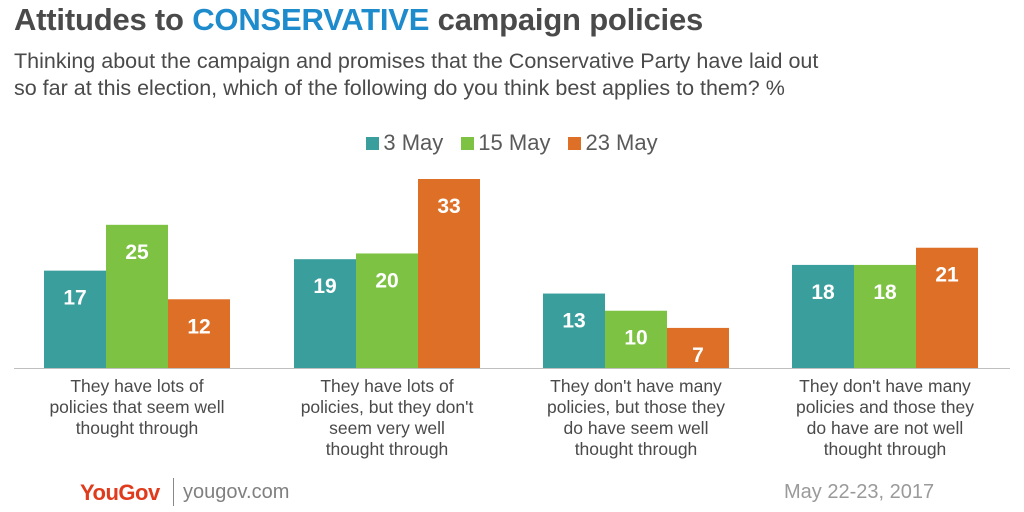 Image resolution: width=1024 pixels, height=512 pixels. I want to click on data-label: 10, so click(635, 338).